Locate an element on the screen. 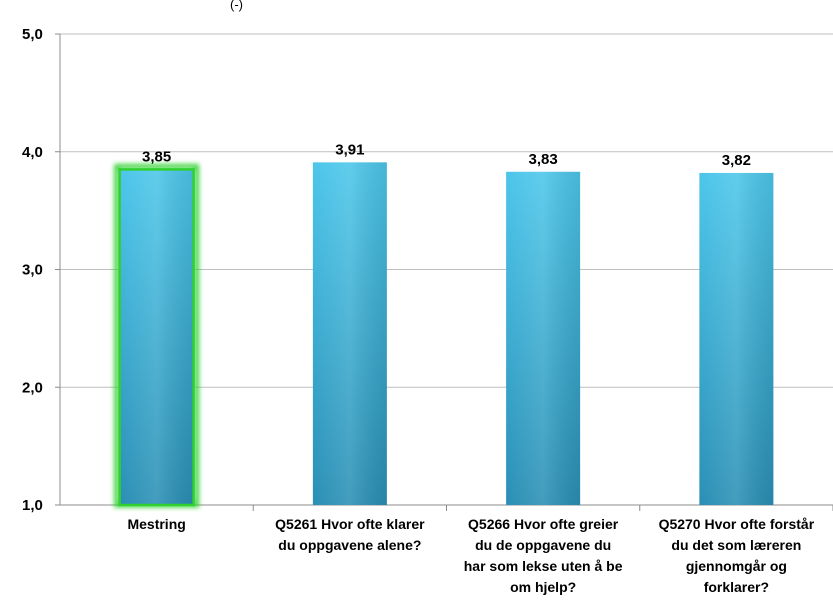  category-label: Mestring is located at coordinates (156, 524).